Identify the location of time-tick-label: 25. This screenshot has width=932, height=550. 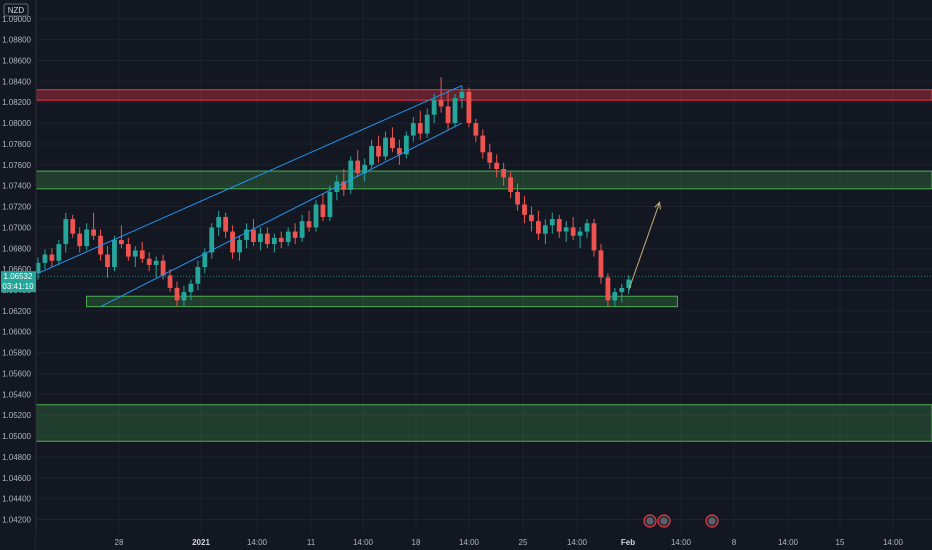
(523, 542).